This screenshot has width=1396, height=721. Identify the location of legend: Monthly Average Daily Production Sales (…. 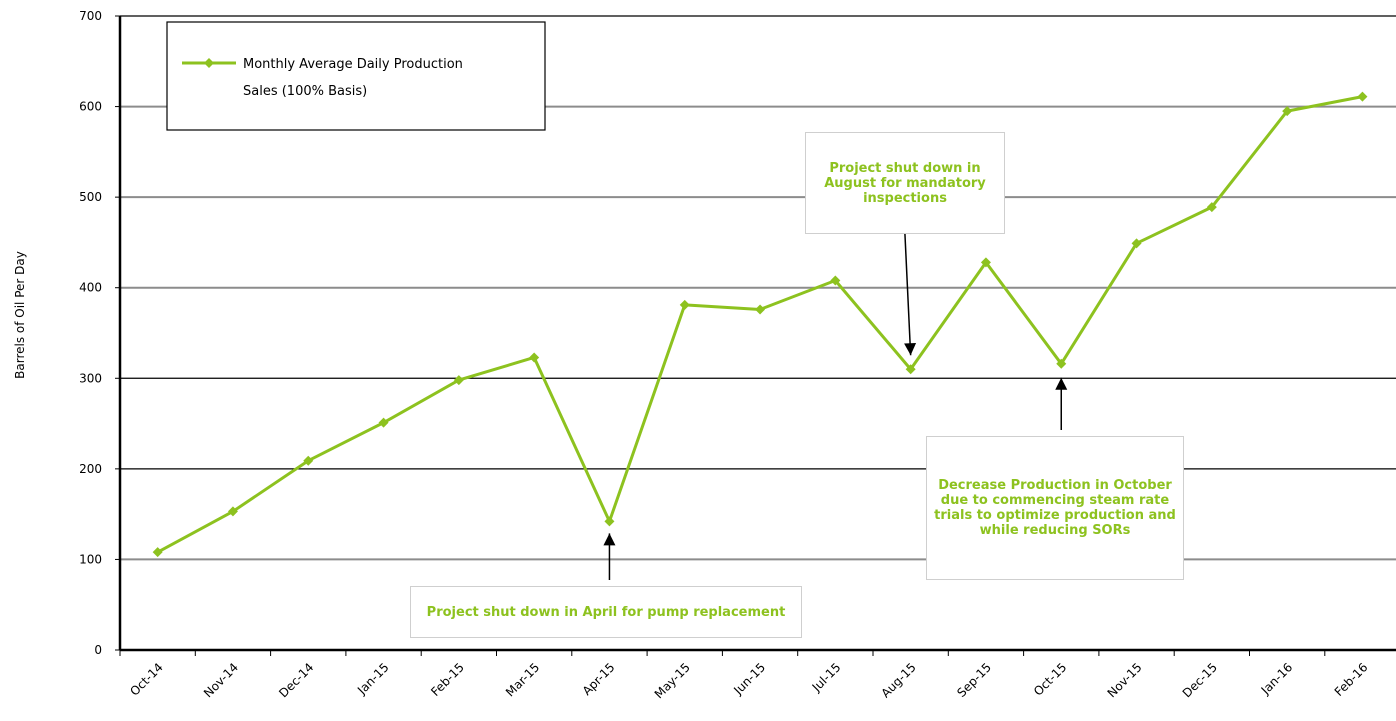
(356, 76).